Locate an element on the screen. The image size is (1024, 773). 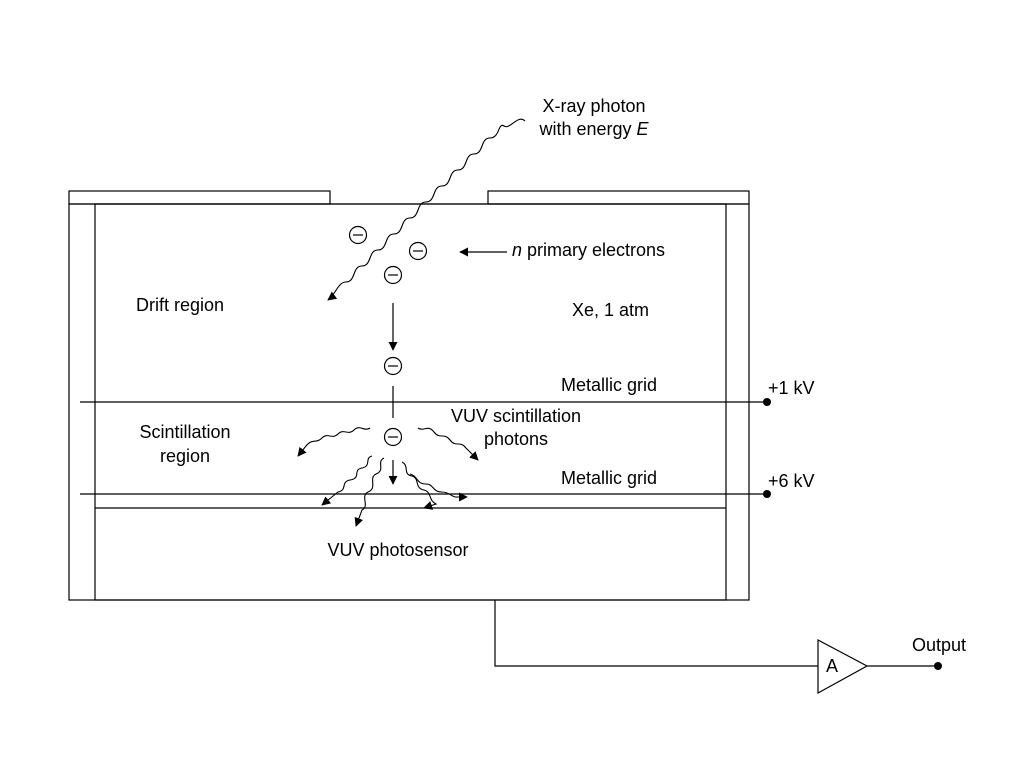
amplifier is located at coordinates (843, 667).